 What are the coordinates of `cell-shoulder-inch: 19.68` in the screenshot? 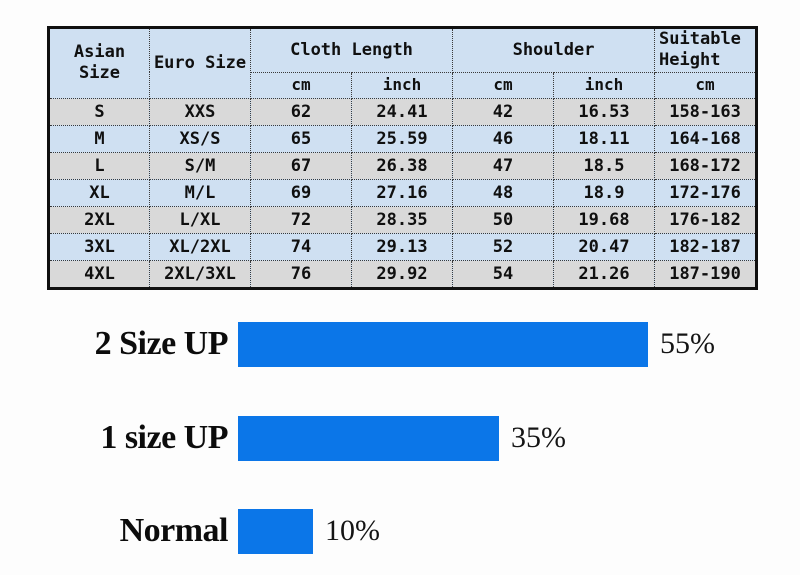 It's located at (604, 219).